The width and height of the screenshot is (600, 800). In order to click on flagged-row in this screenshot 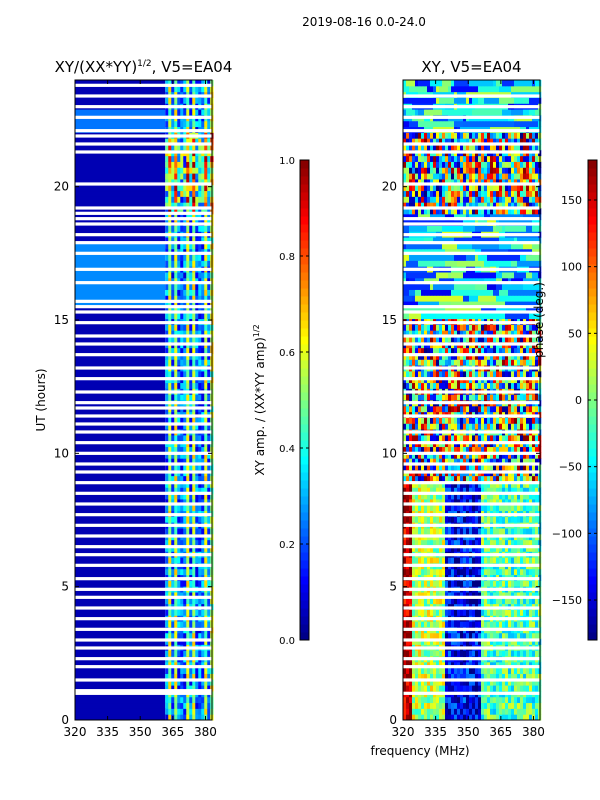, I will do `click(143, 424)`.